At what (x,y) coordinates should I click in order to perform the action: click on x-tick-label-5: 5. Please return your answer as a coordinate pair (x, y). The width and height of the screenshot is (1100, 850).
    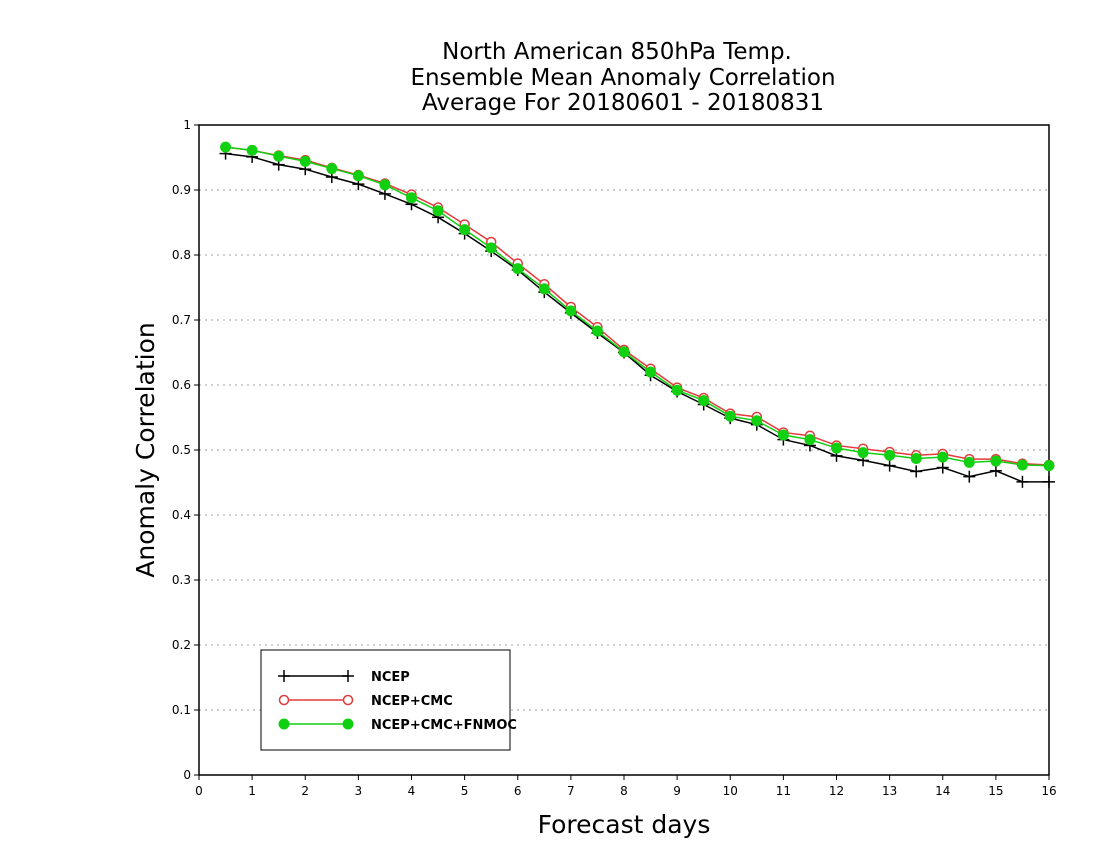
    Looking at the image, I should click on (465, 791).